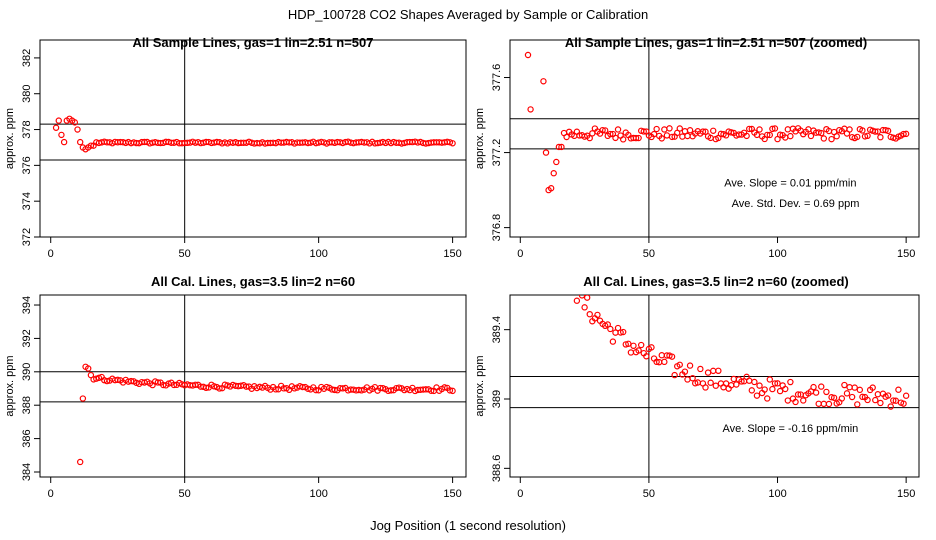 The image size is (936, 540). Describe the element at coordinates (497, 399) in the screenshot. I see `y-tick-label: 389` at that location.